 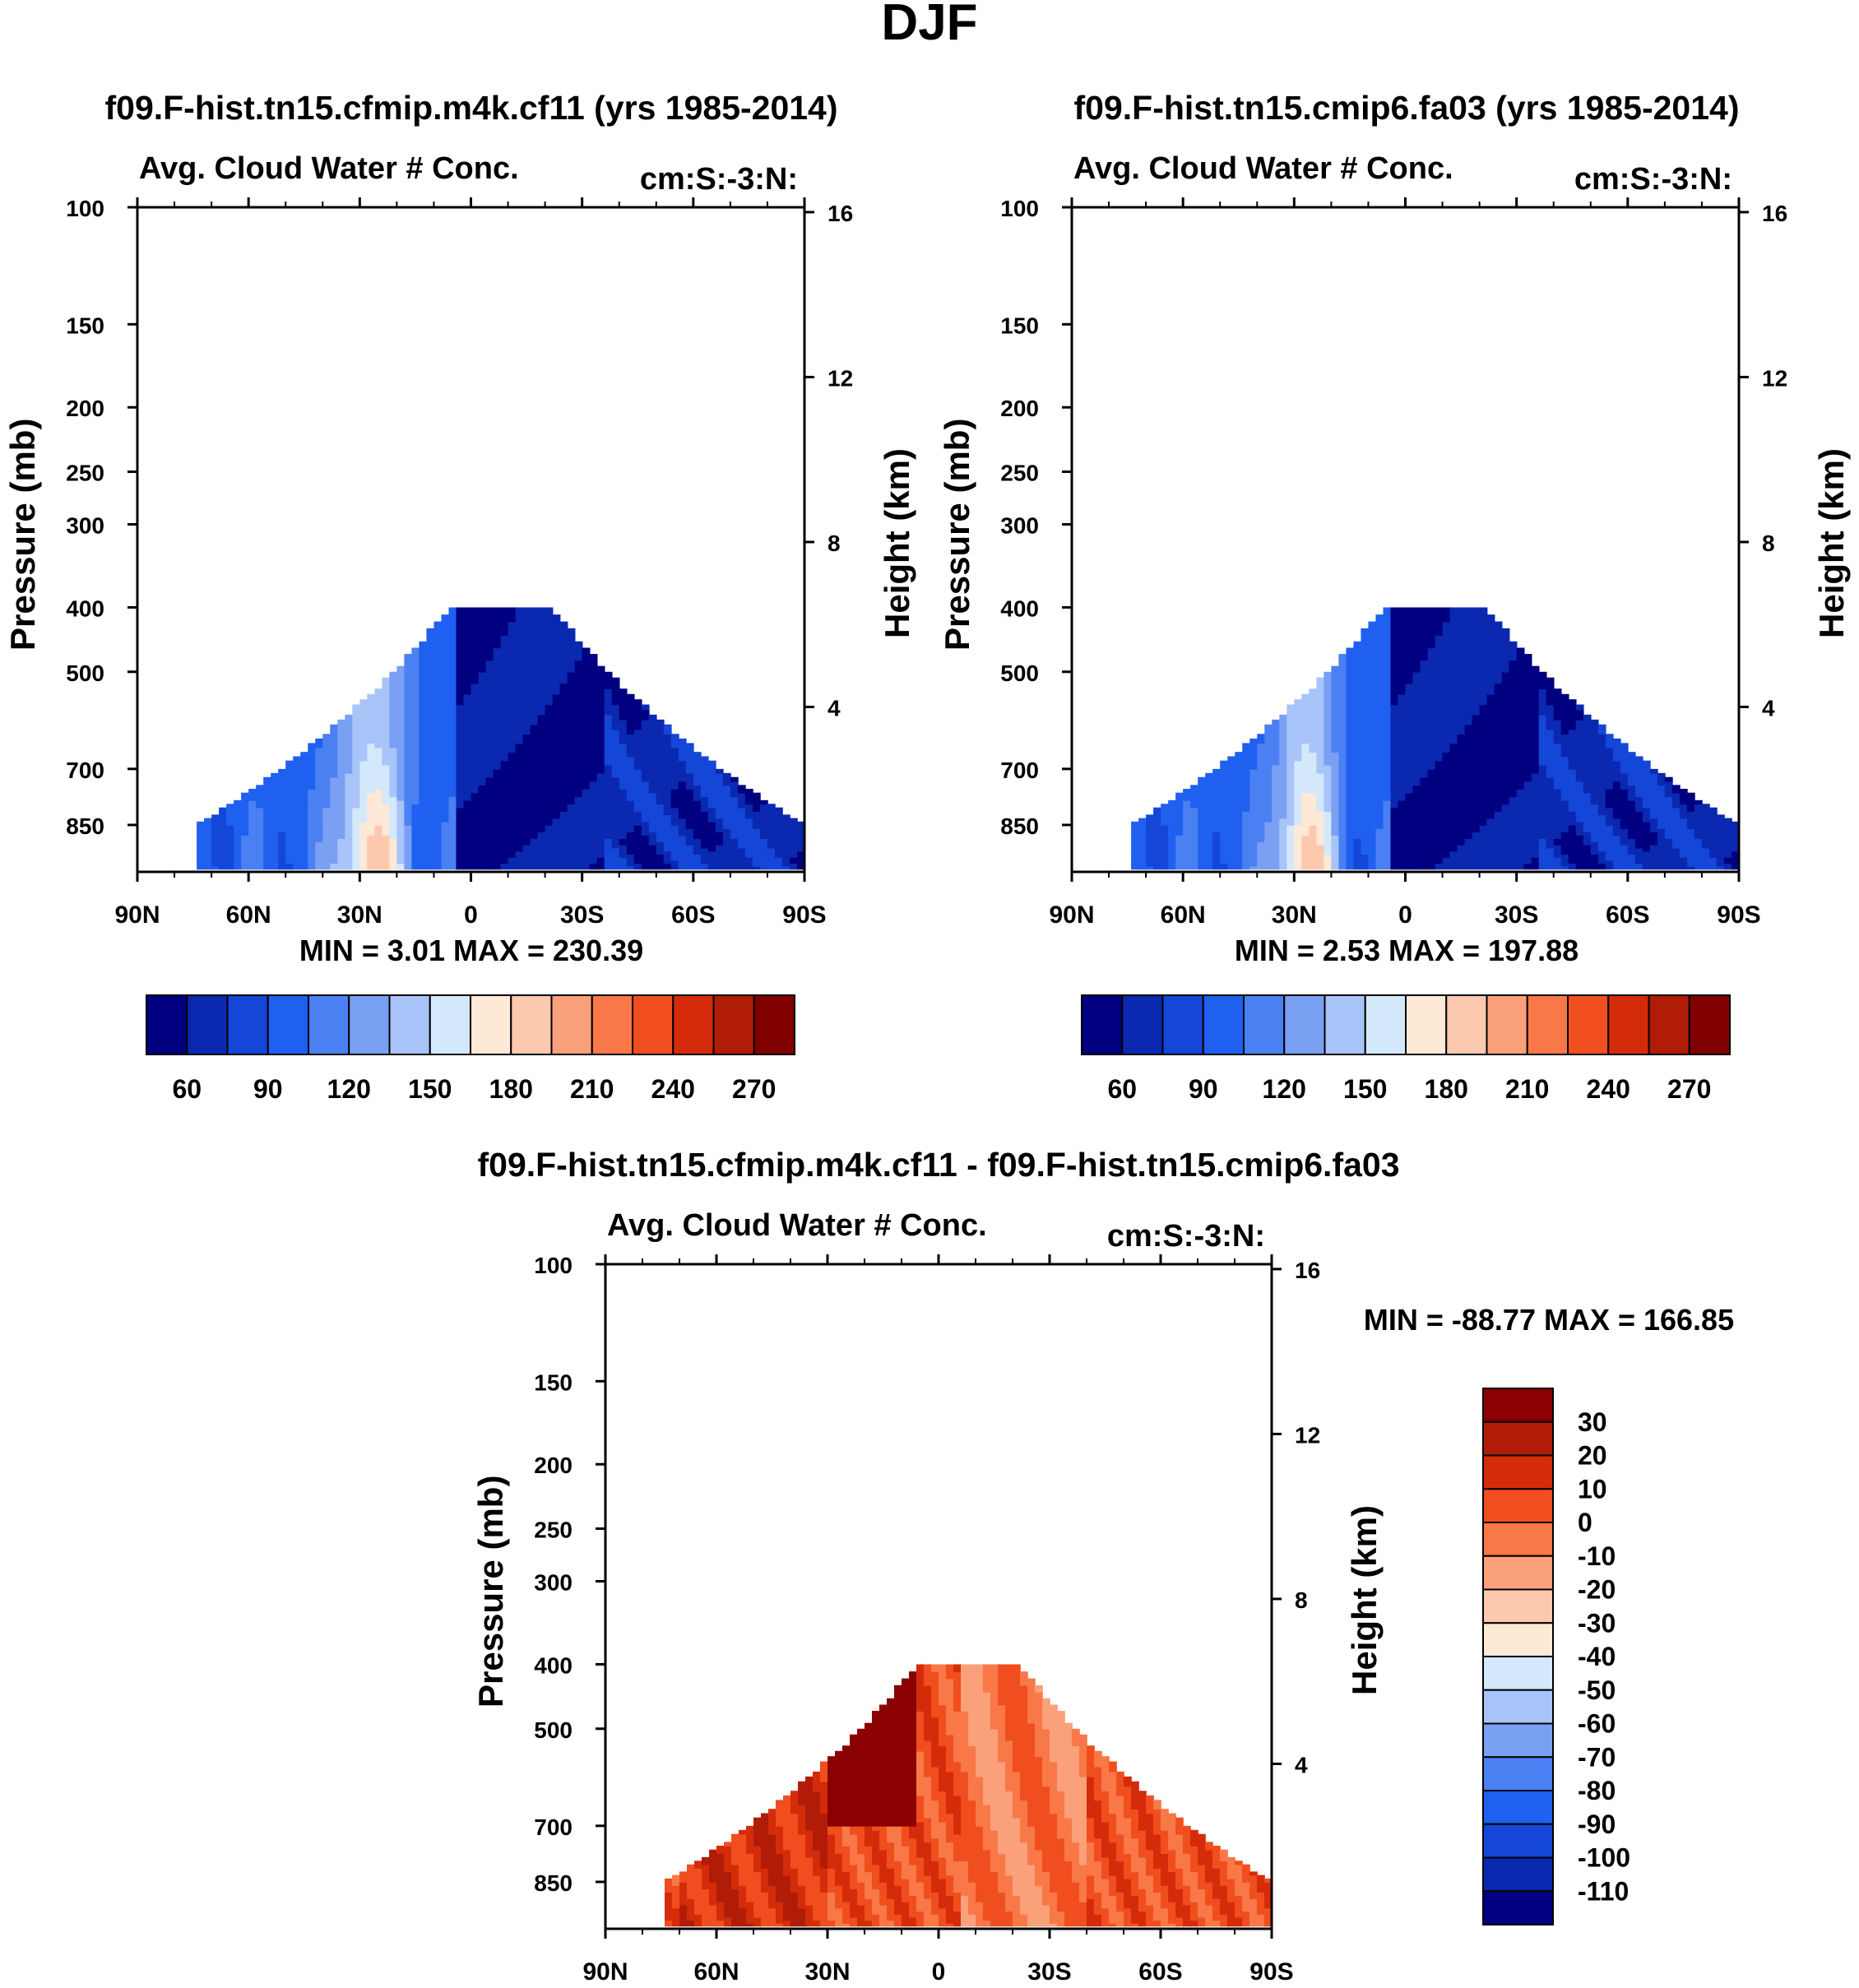 What do you see at coordinates (430, 1089) in the screenshot?
I see `colorbar-label: 150` at bounding box center [430, 1089].